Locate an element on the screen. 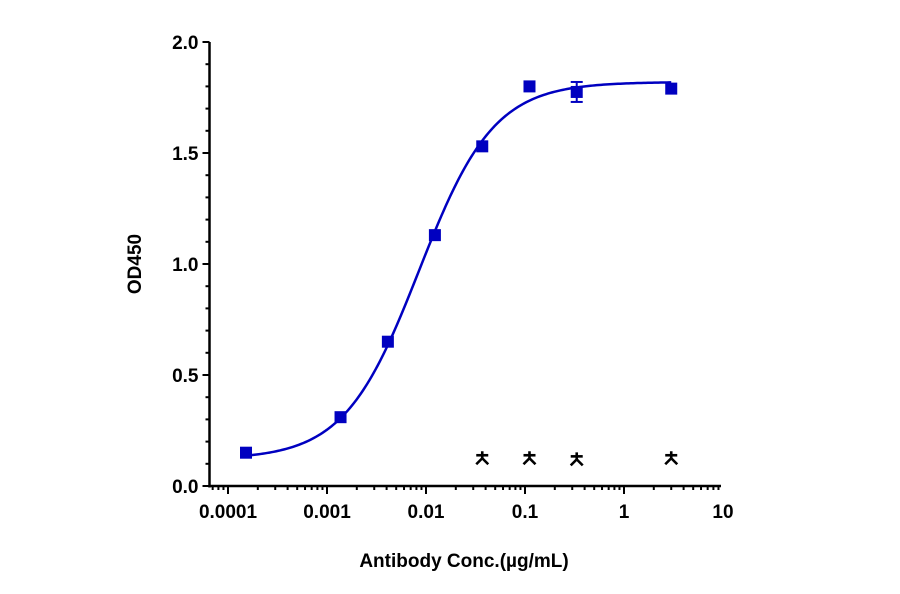  x-tick-label: 0.01 is located at coordinates (426, 512).